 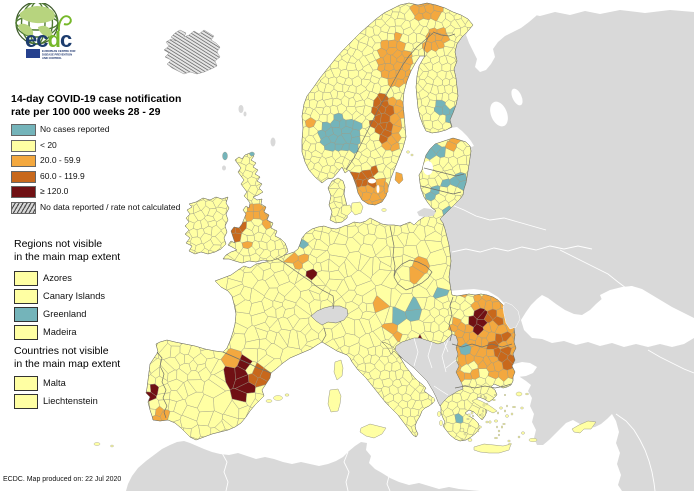 What do you see at coordinates (59, 51) in the screenshot?
I see `svg-text: EUROPEAN CENTRE FOR` at bounding box center [59, 51].